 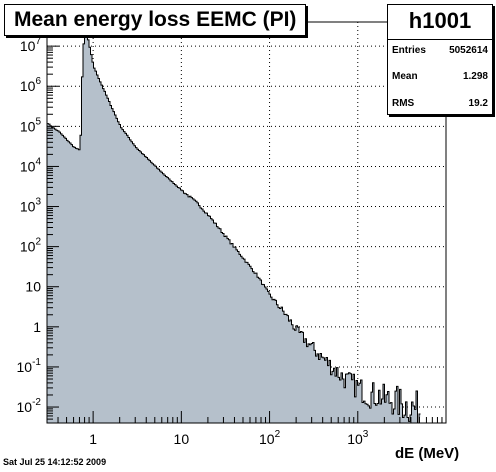 I want to click on title-box: Mean energy loss EEMC (PI), so click(x=155, y=20).